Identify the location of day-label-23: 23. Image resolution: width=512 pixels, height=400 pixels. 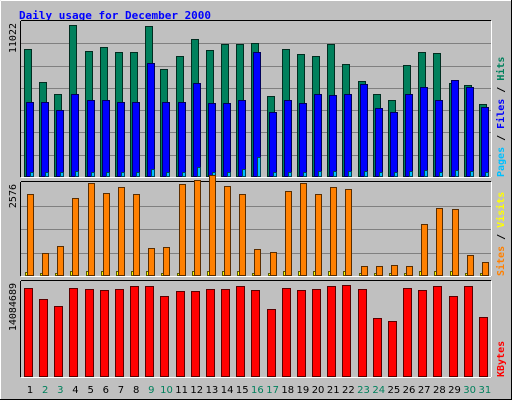
(363, 390).